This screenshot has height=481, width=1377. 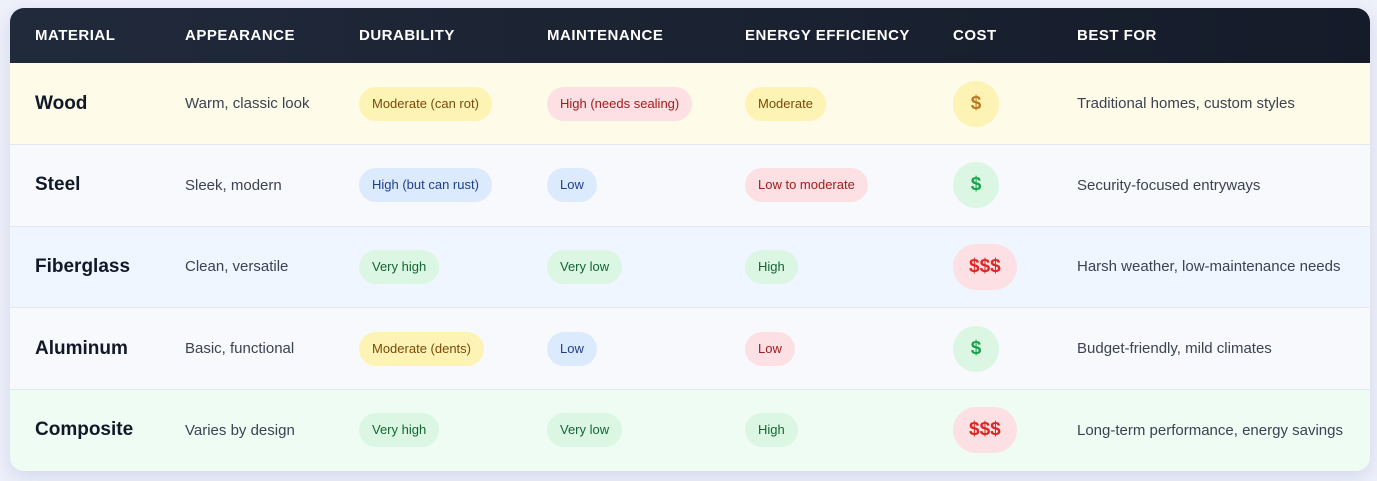 What do you see at coordinates (605, 35) in the screenshot?
I see `header-maintenance: MAINTENANCE` at bounding box center [605, 35].